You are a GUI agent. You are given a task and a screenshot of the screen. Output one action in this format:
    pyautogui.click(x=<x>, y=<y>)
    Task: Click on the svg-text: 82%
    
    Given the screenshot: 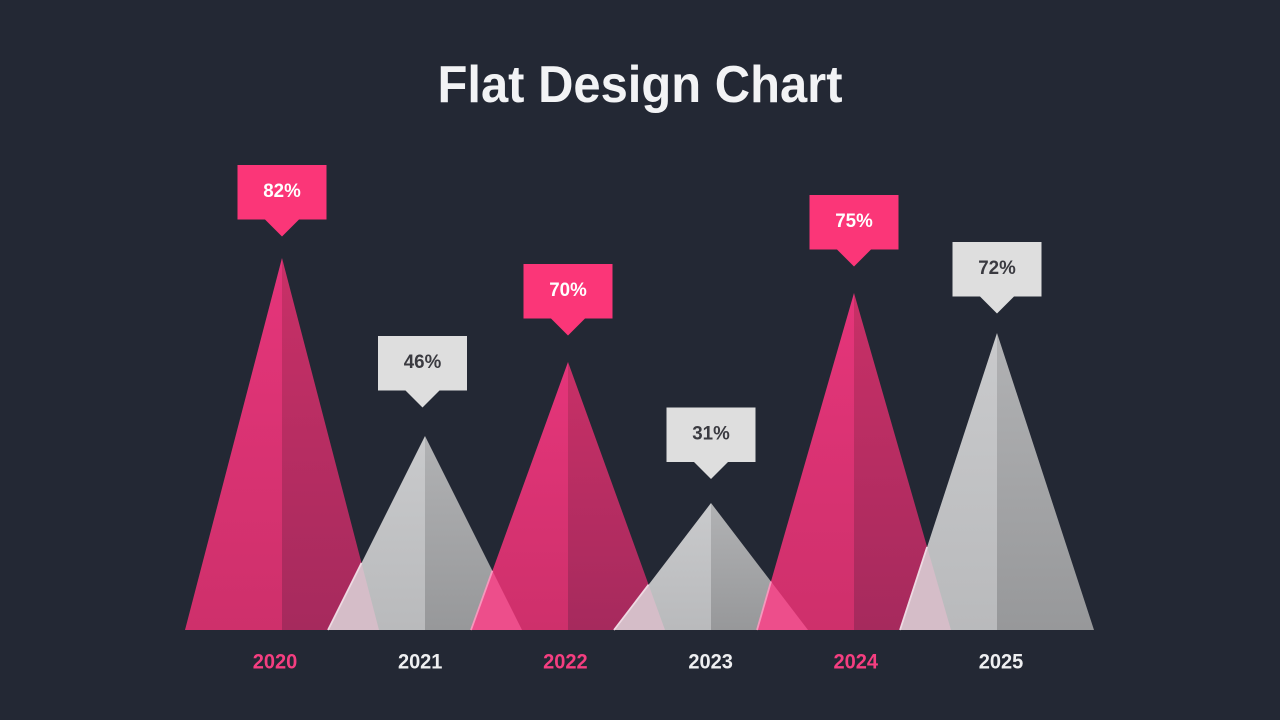 What is the action you would take?
    pyautogui.click(x=282, y=191)
    